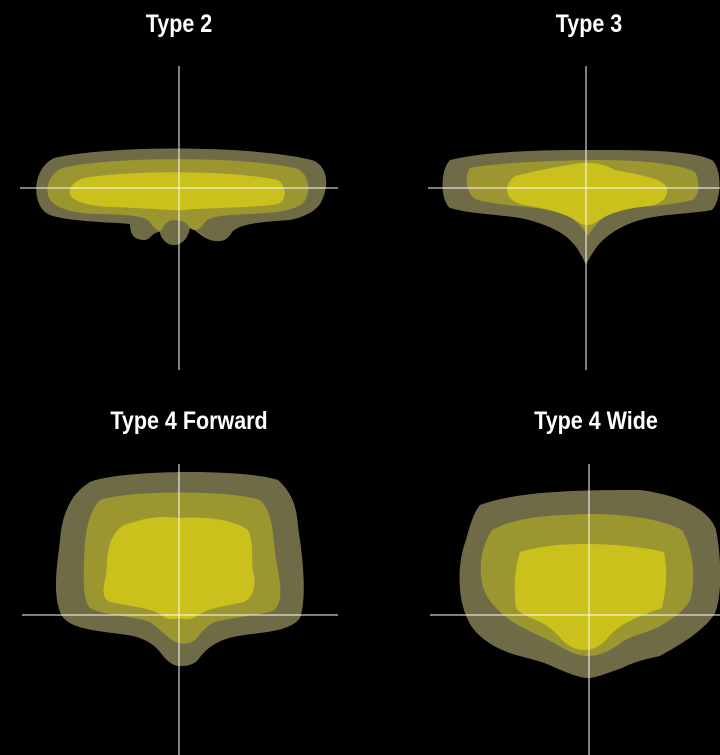  Describe the element at coordinates (590, 597) in the screenshot. I see `type-4-wide-inner-zone` at that location.